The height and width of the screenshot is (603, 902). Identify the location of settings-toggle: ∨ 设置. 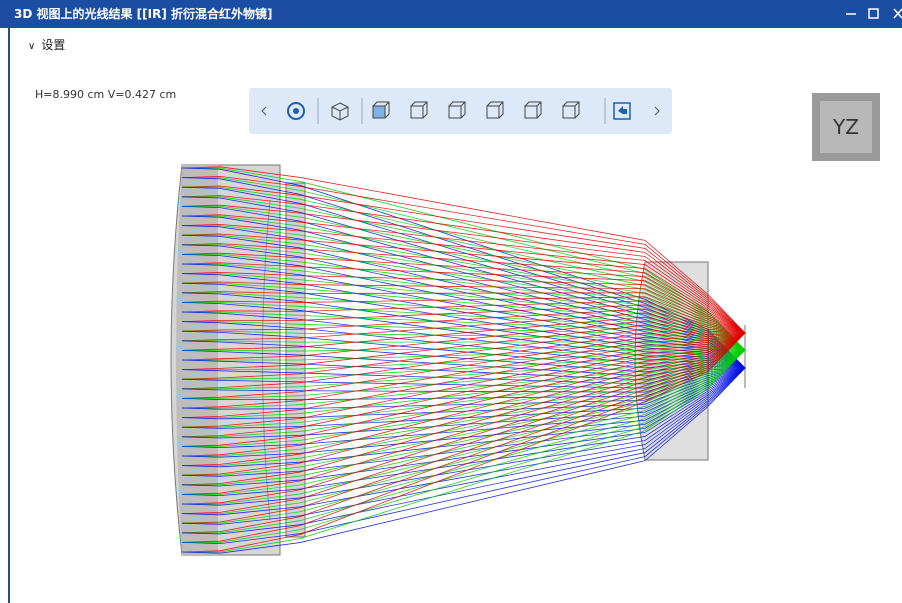
(47, 45).